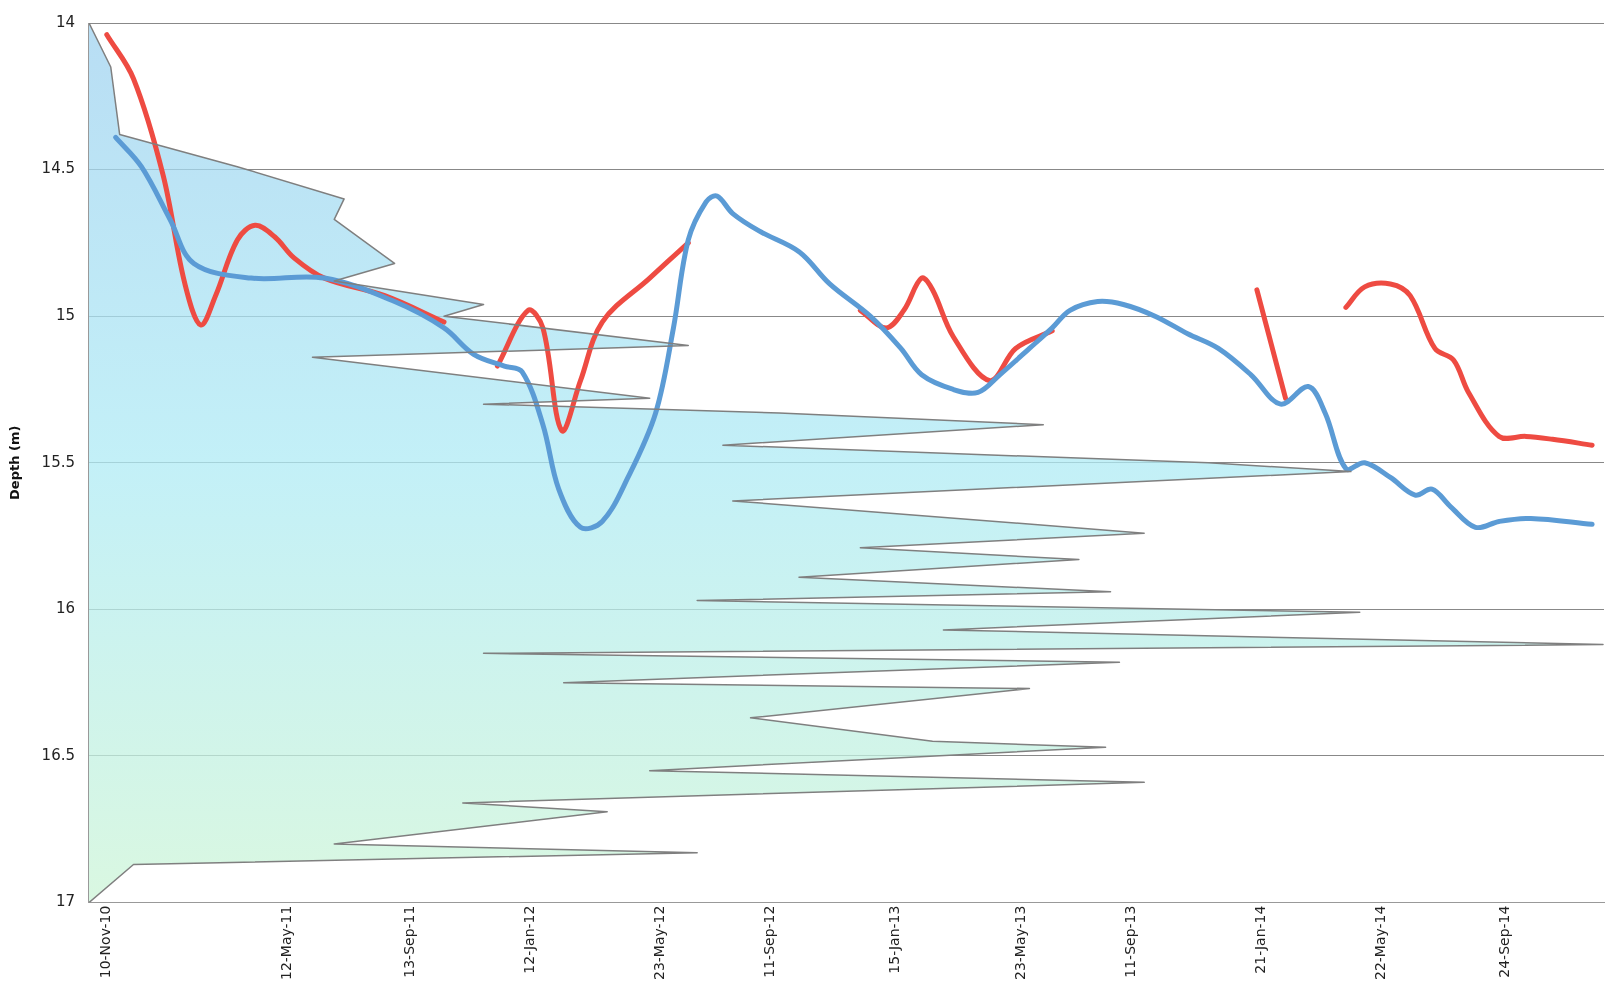 This screenshot has width=1612, height=987. What do you see at coordinates (1129, 941) in the screenshot?
I see `x-tick-label: 11-Sep-13` at bounding box center [1129, 941].